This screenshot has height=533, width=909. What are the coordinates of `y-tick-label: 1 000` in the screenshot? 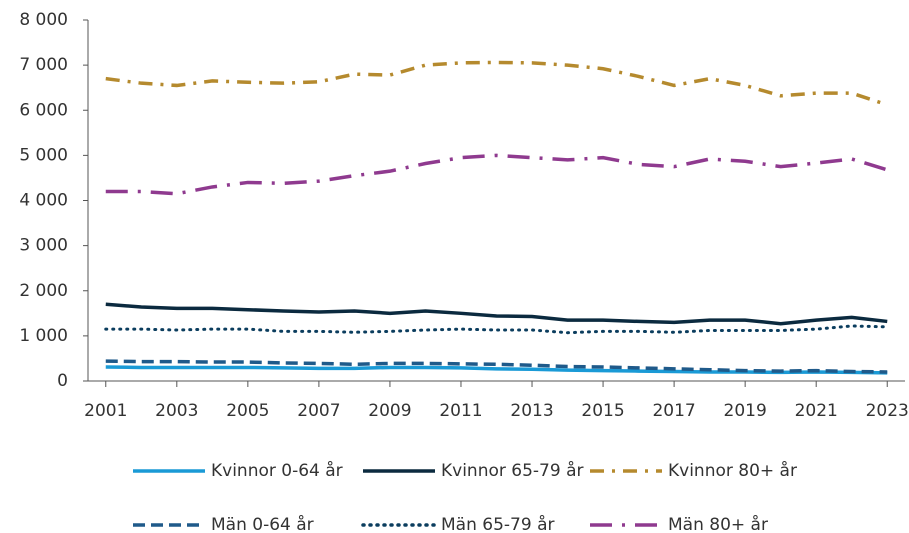 It's located at (43, 336).